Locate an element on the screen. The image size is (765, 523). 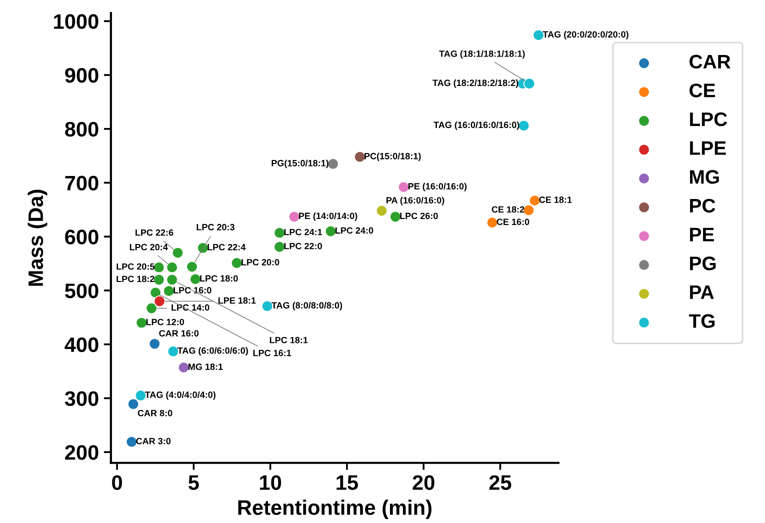
annotation: CAR 8:0 is located at coordinates (155, 413).